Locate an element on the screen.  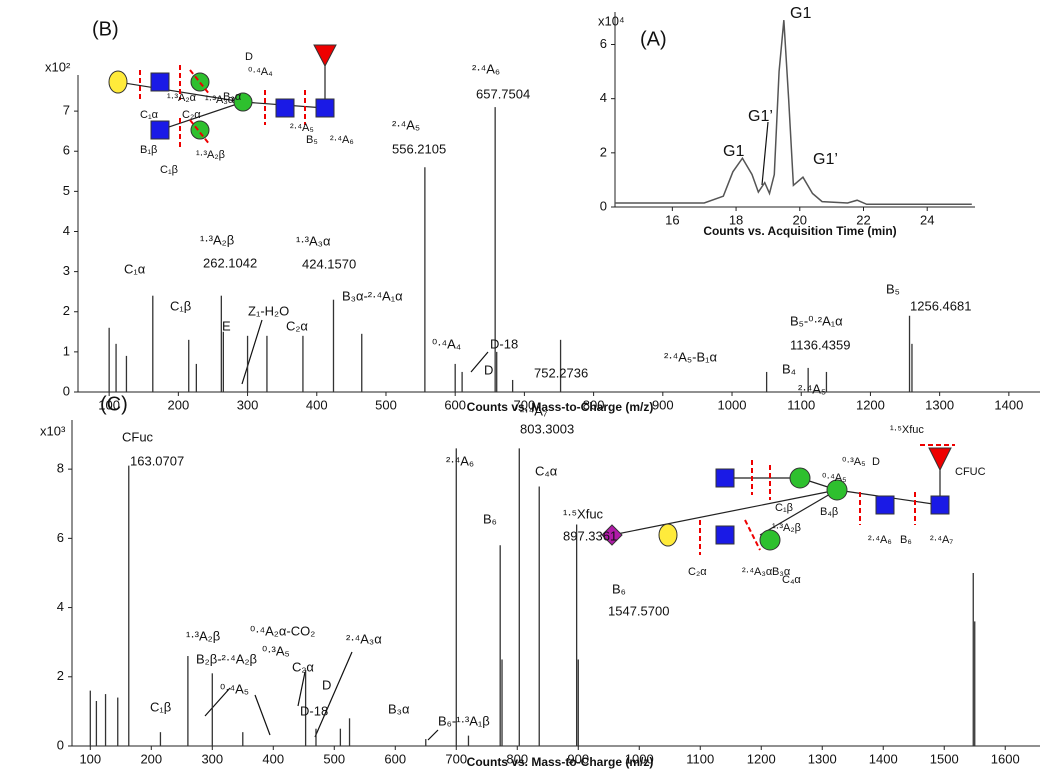
multiplier: x10³ is located at coordinates (53, 430).